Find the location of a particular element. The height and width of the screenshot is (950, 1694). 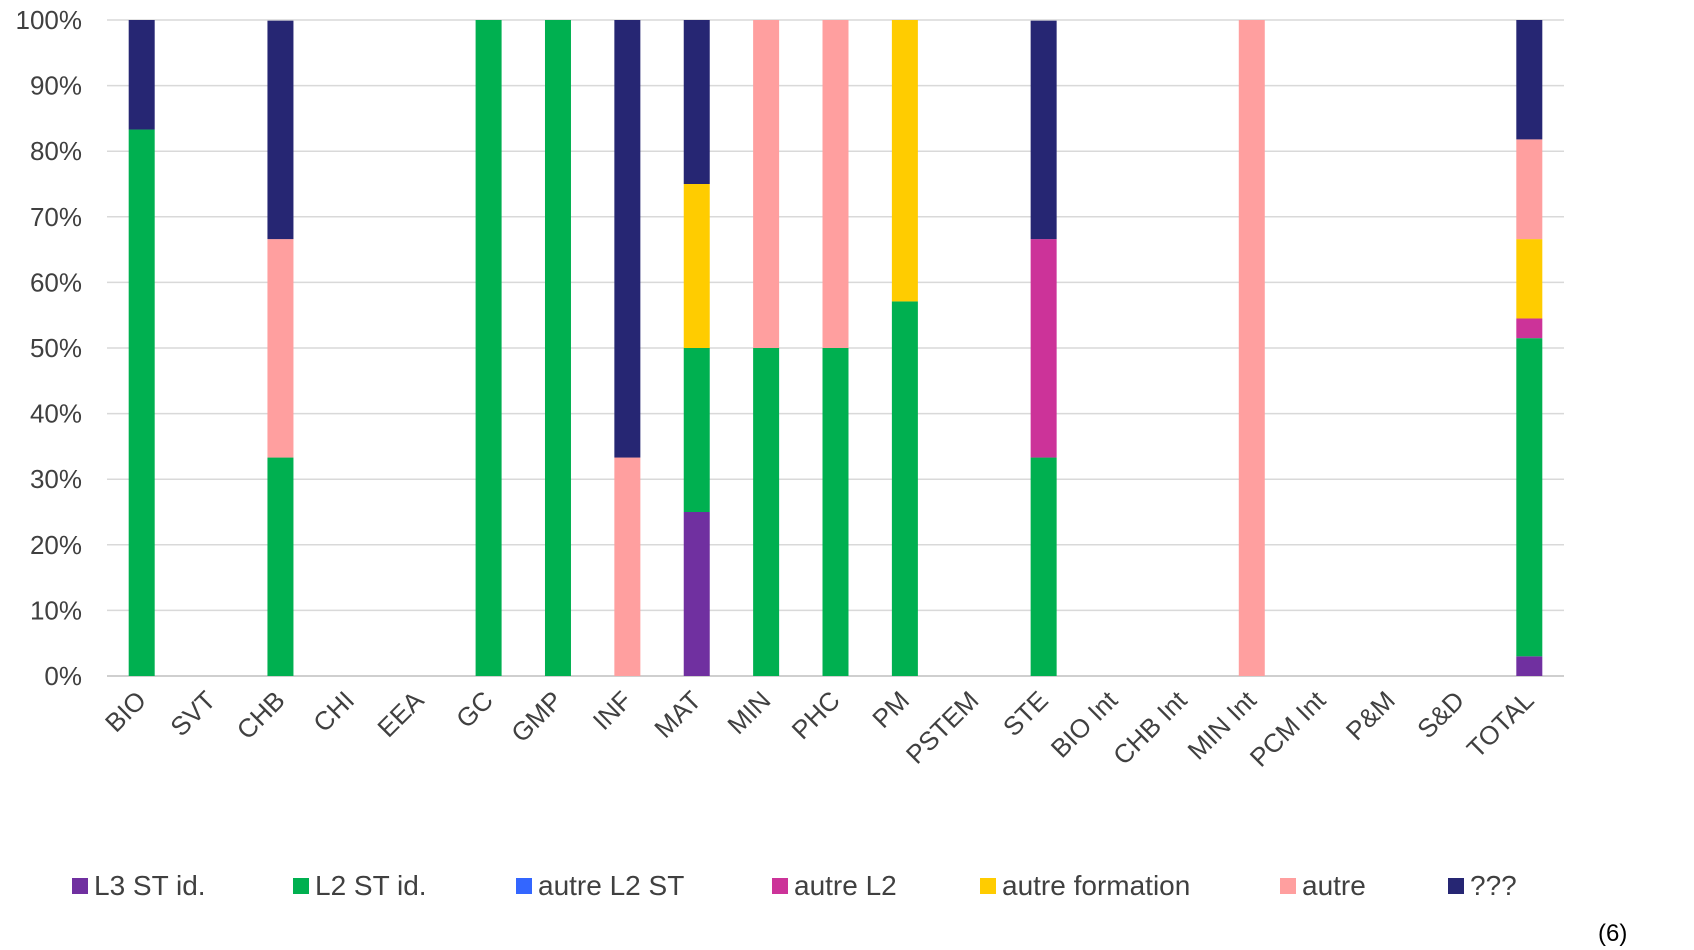

x-tick-label: CHB Int is located at coordinates (1150, 727).